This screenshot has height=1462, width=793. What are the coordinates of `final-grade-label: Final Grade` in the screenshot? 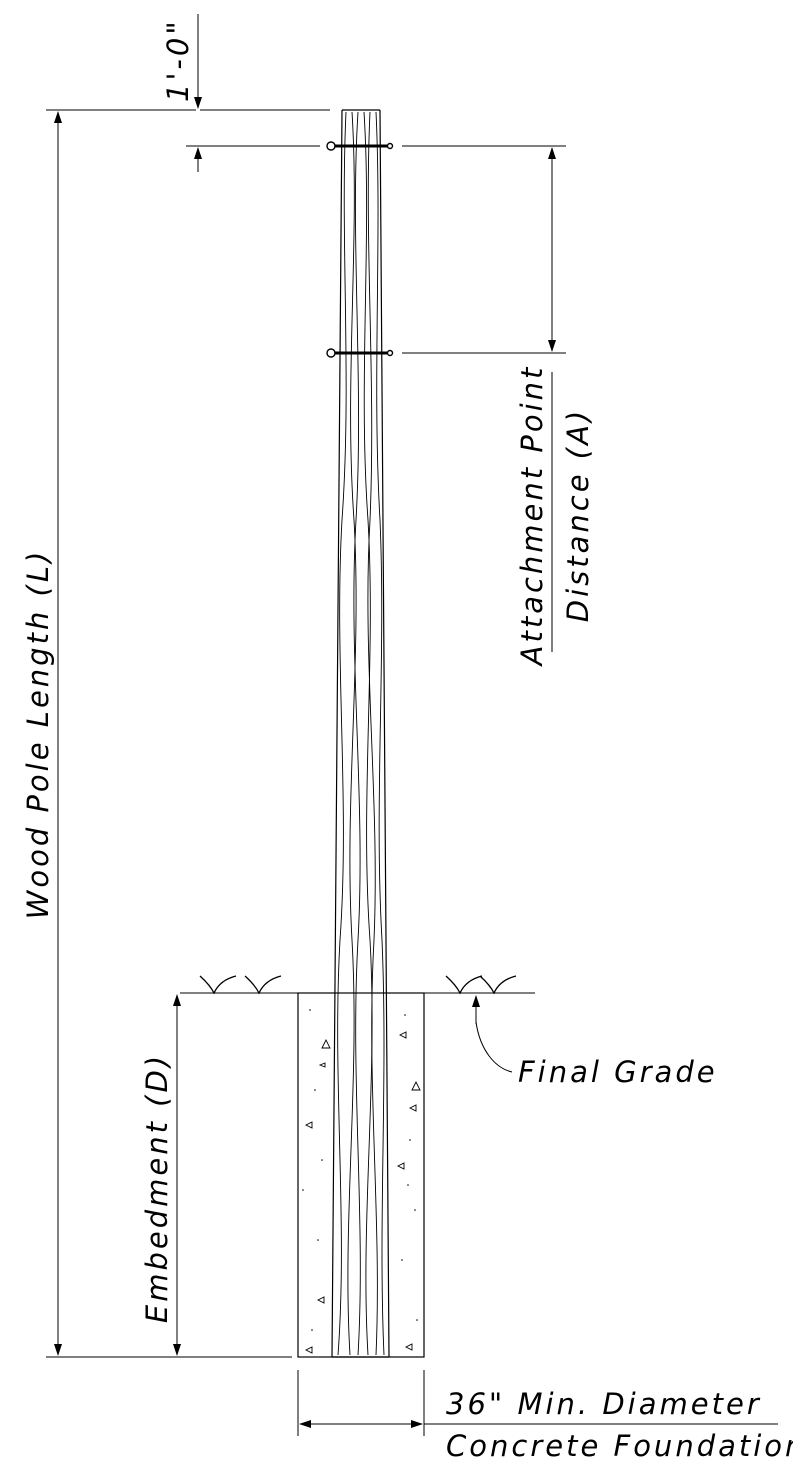 It's located at (618, 1072).